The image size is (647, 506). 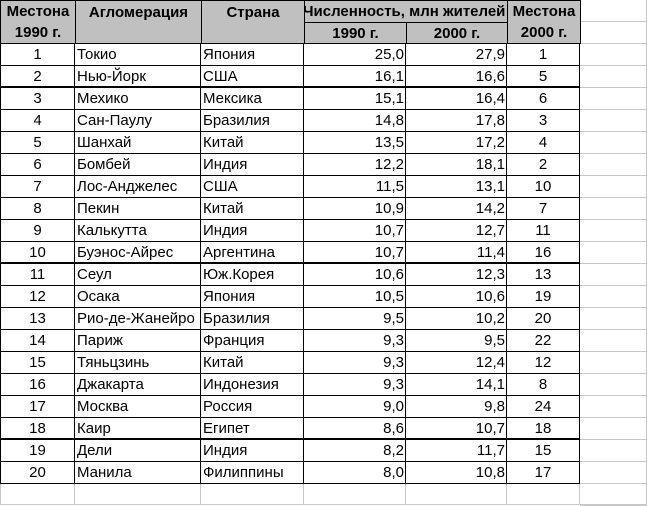 I want to click on rank-2000-cell: 12, so click(x=543, y=363).